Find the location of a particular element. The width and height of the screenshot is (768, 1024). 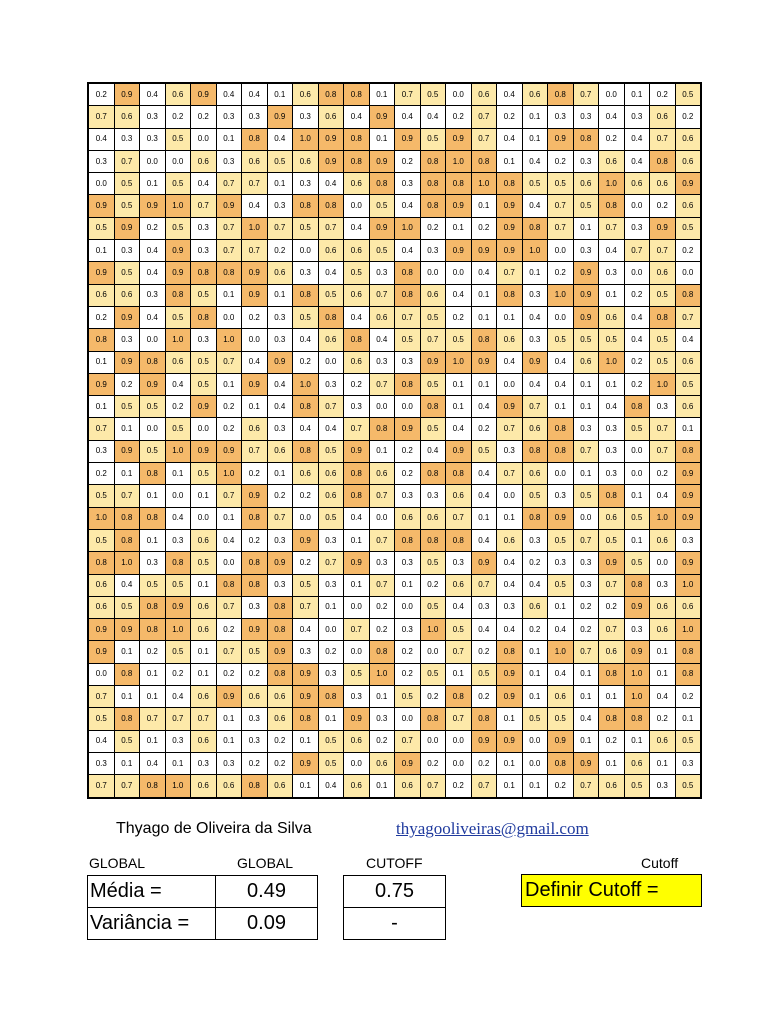

definir-cutoff-button: Definir Cutoff = is located at coordinates (611, 890).